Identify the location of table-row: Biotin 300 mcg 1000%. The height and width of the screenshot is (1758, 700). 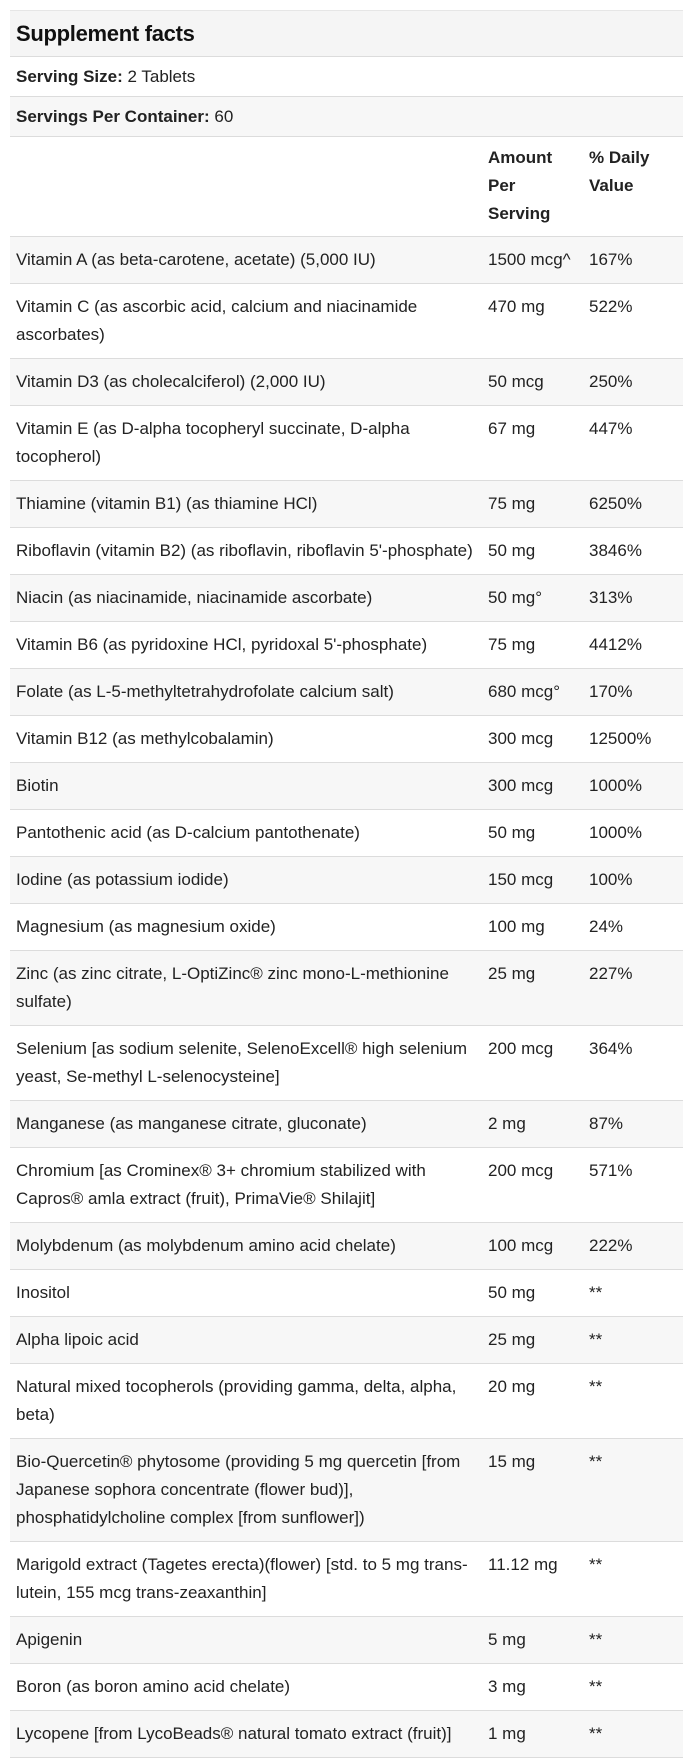
(346, 786).